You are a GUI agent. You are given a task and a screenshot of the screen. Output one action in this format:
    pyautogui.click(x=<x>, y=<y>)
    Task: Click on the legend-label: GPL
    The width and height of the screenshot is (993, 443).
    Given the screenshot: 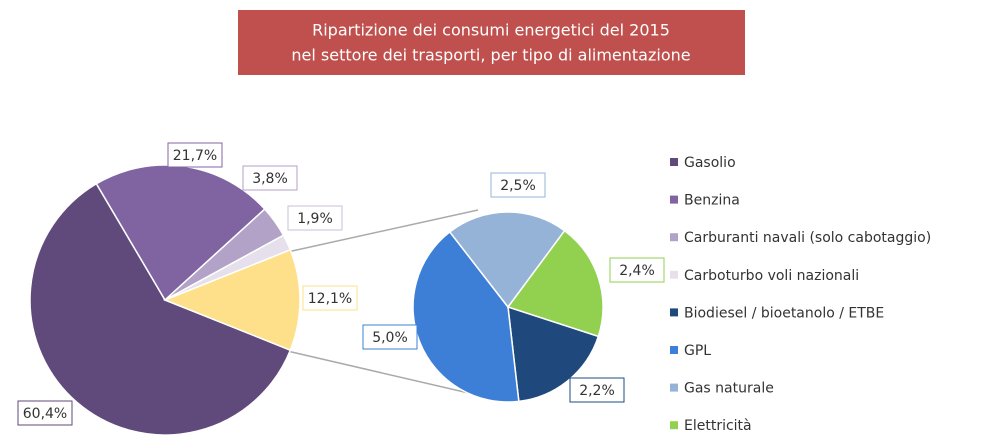 What is the action you would take?
    pyautogui.click(x=697, y=351)
    